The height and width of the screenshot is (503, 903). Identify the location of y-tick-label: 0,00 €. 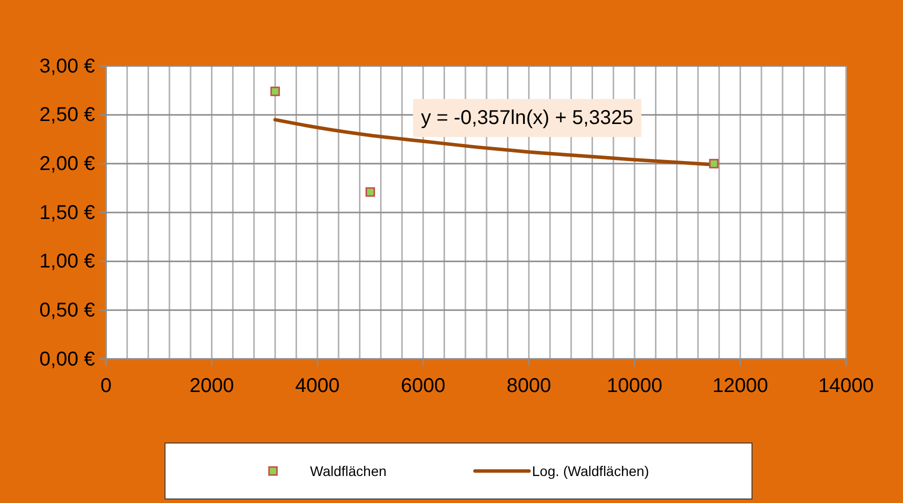
(67, 359).